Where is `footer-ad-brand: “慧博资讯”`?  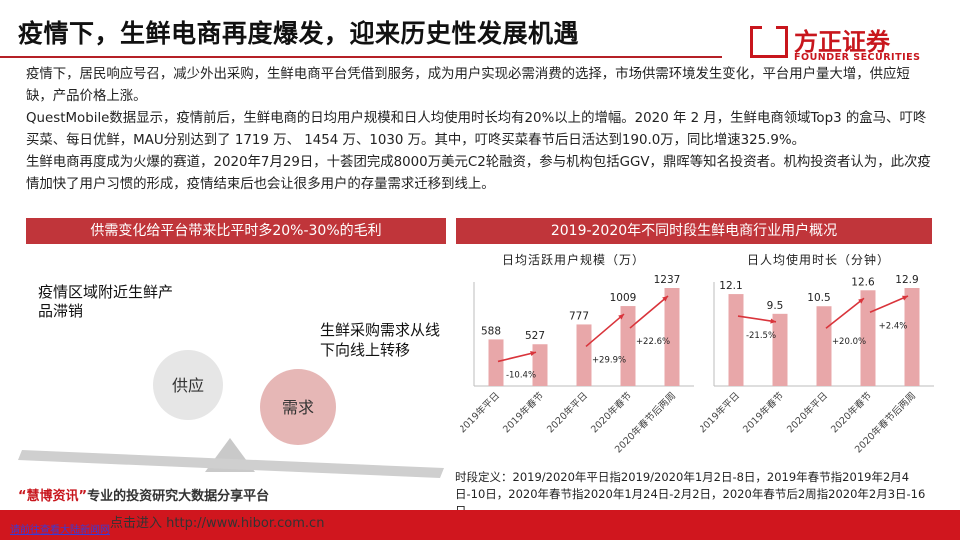 footer-ad-brand: “慧博资讯” is located at coordinates (53, 496).